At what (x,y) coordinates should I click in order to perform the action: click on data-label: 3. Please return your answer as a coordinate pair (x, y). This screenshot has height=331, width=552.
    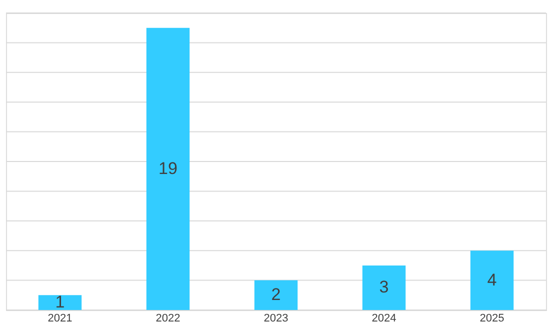
    Looking at the image, I should click on (384, 287).